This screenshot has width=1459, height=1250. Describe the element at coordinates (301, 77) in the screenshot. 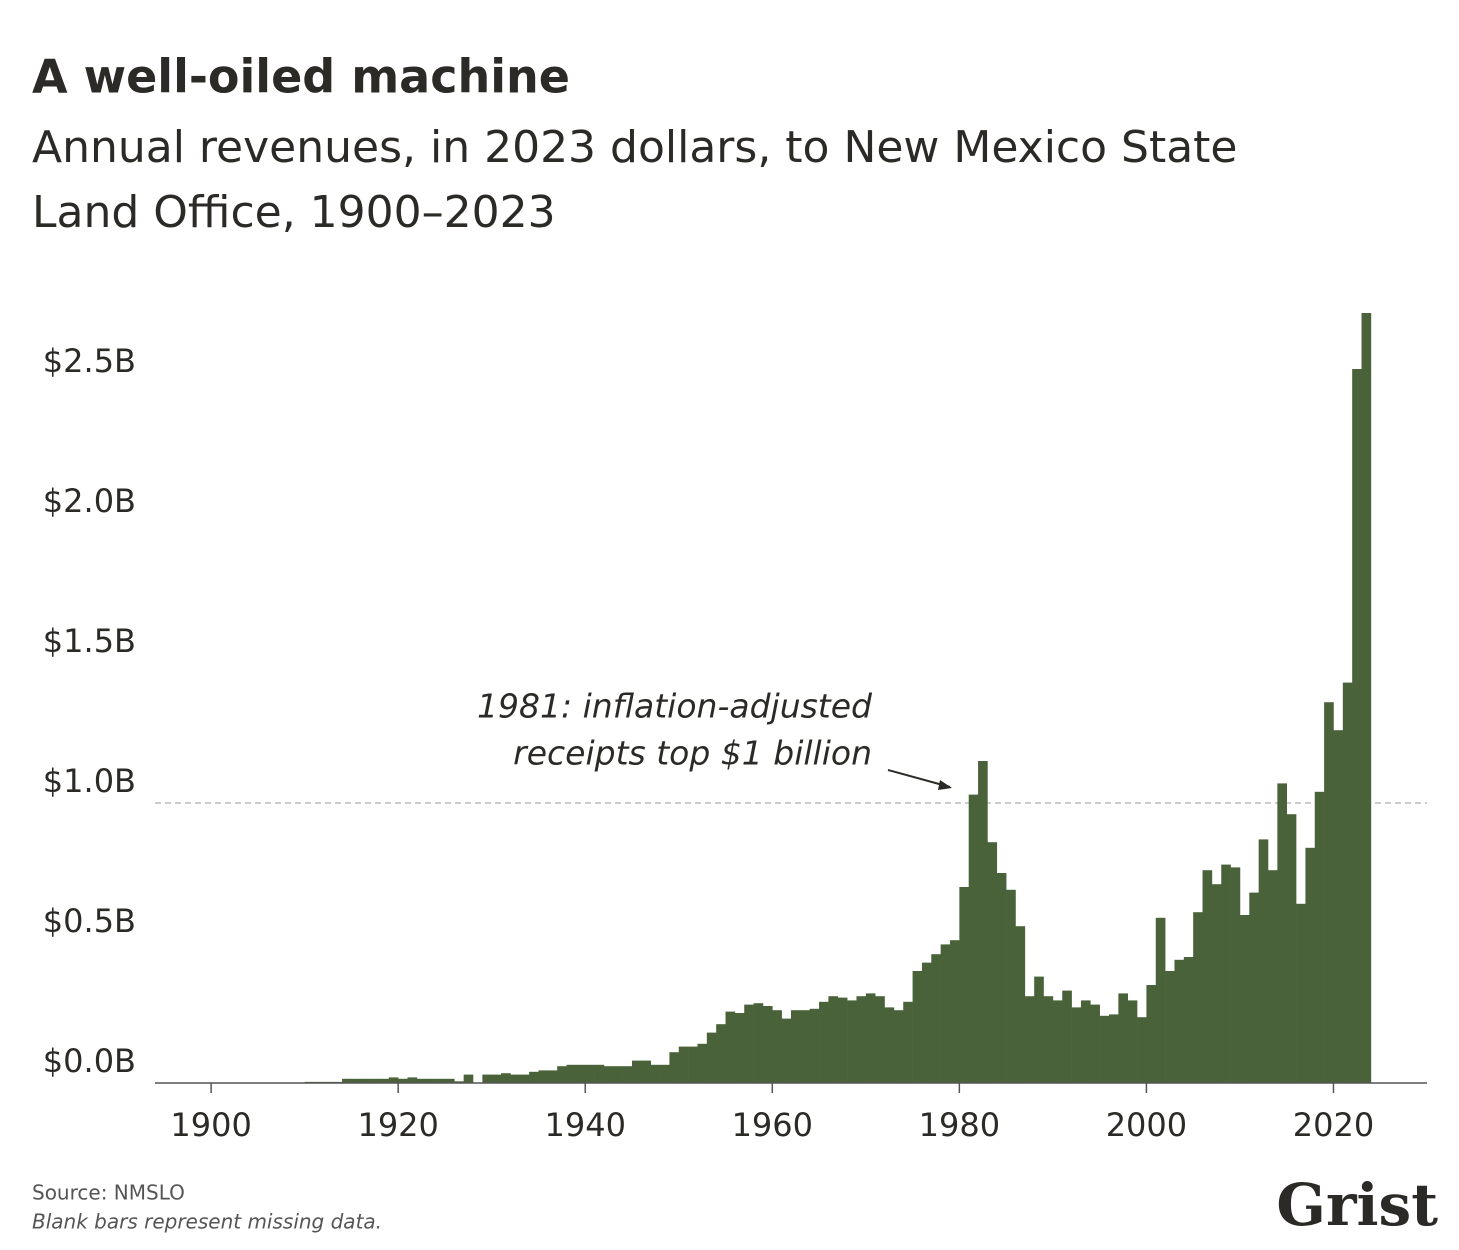

I see `chart-title: A well-oiled machine` at that location.